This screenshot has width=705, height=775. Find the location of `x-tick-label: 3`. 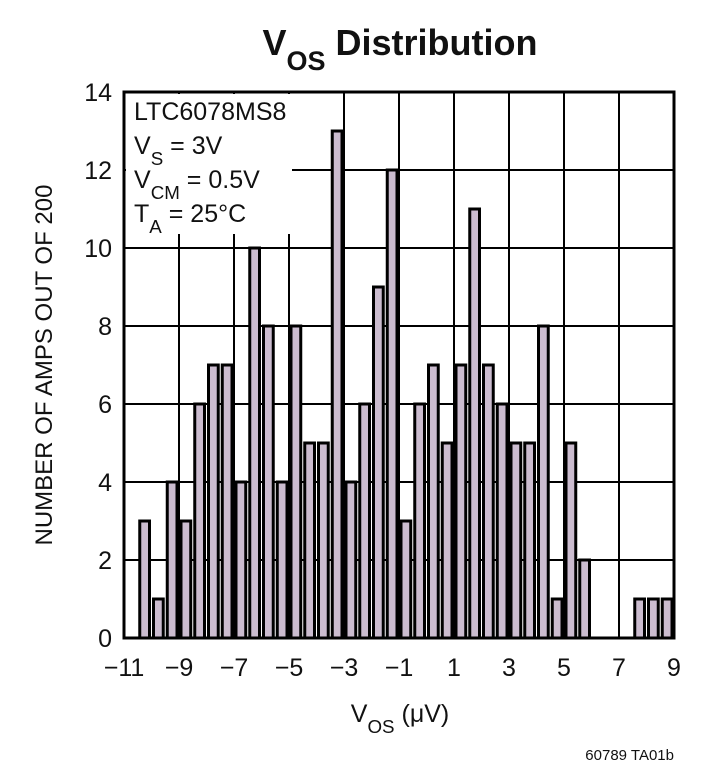

x-tick-label: 3 is located at coordinates (509, 668).